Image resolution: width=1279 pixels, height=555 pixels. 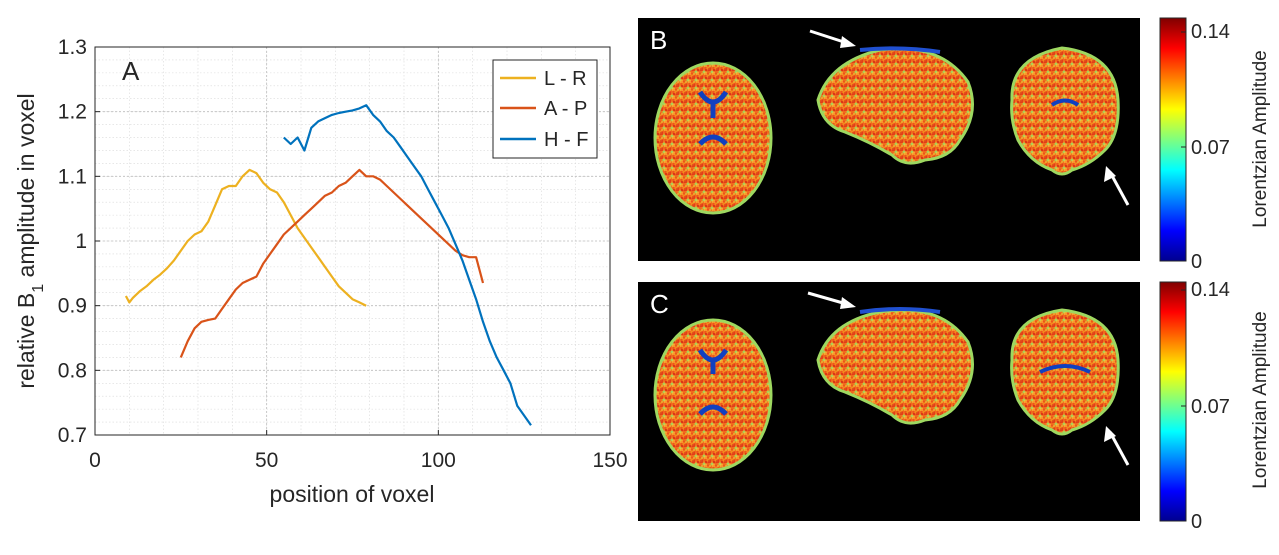 What do you see at coordinates (895, 105) in the screenshot?
I see `sagittal-slice-b` at bounding box center [895, 105].